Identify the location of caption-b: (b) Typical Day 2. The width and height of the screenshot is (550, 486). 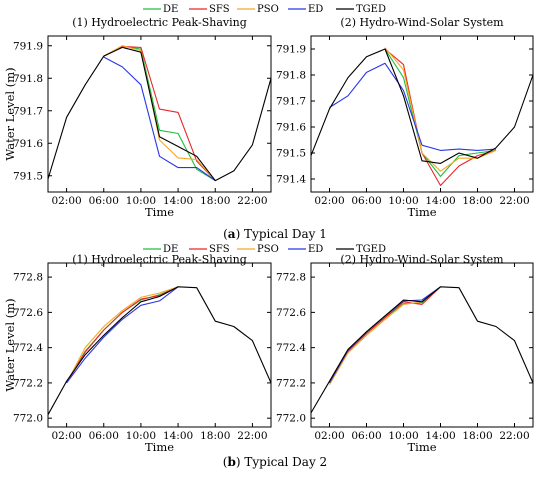
(275, 462).